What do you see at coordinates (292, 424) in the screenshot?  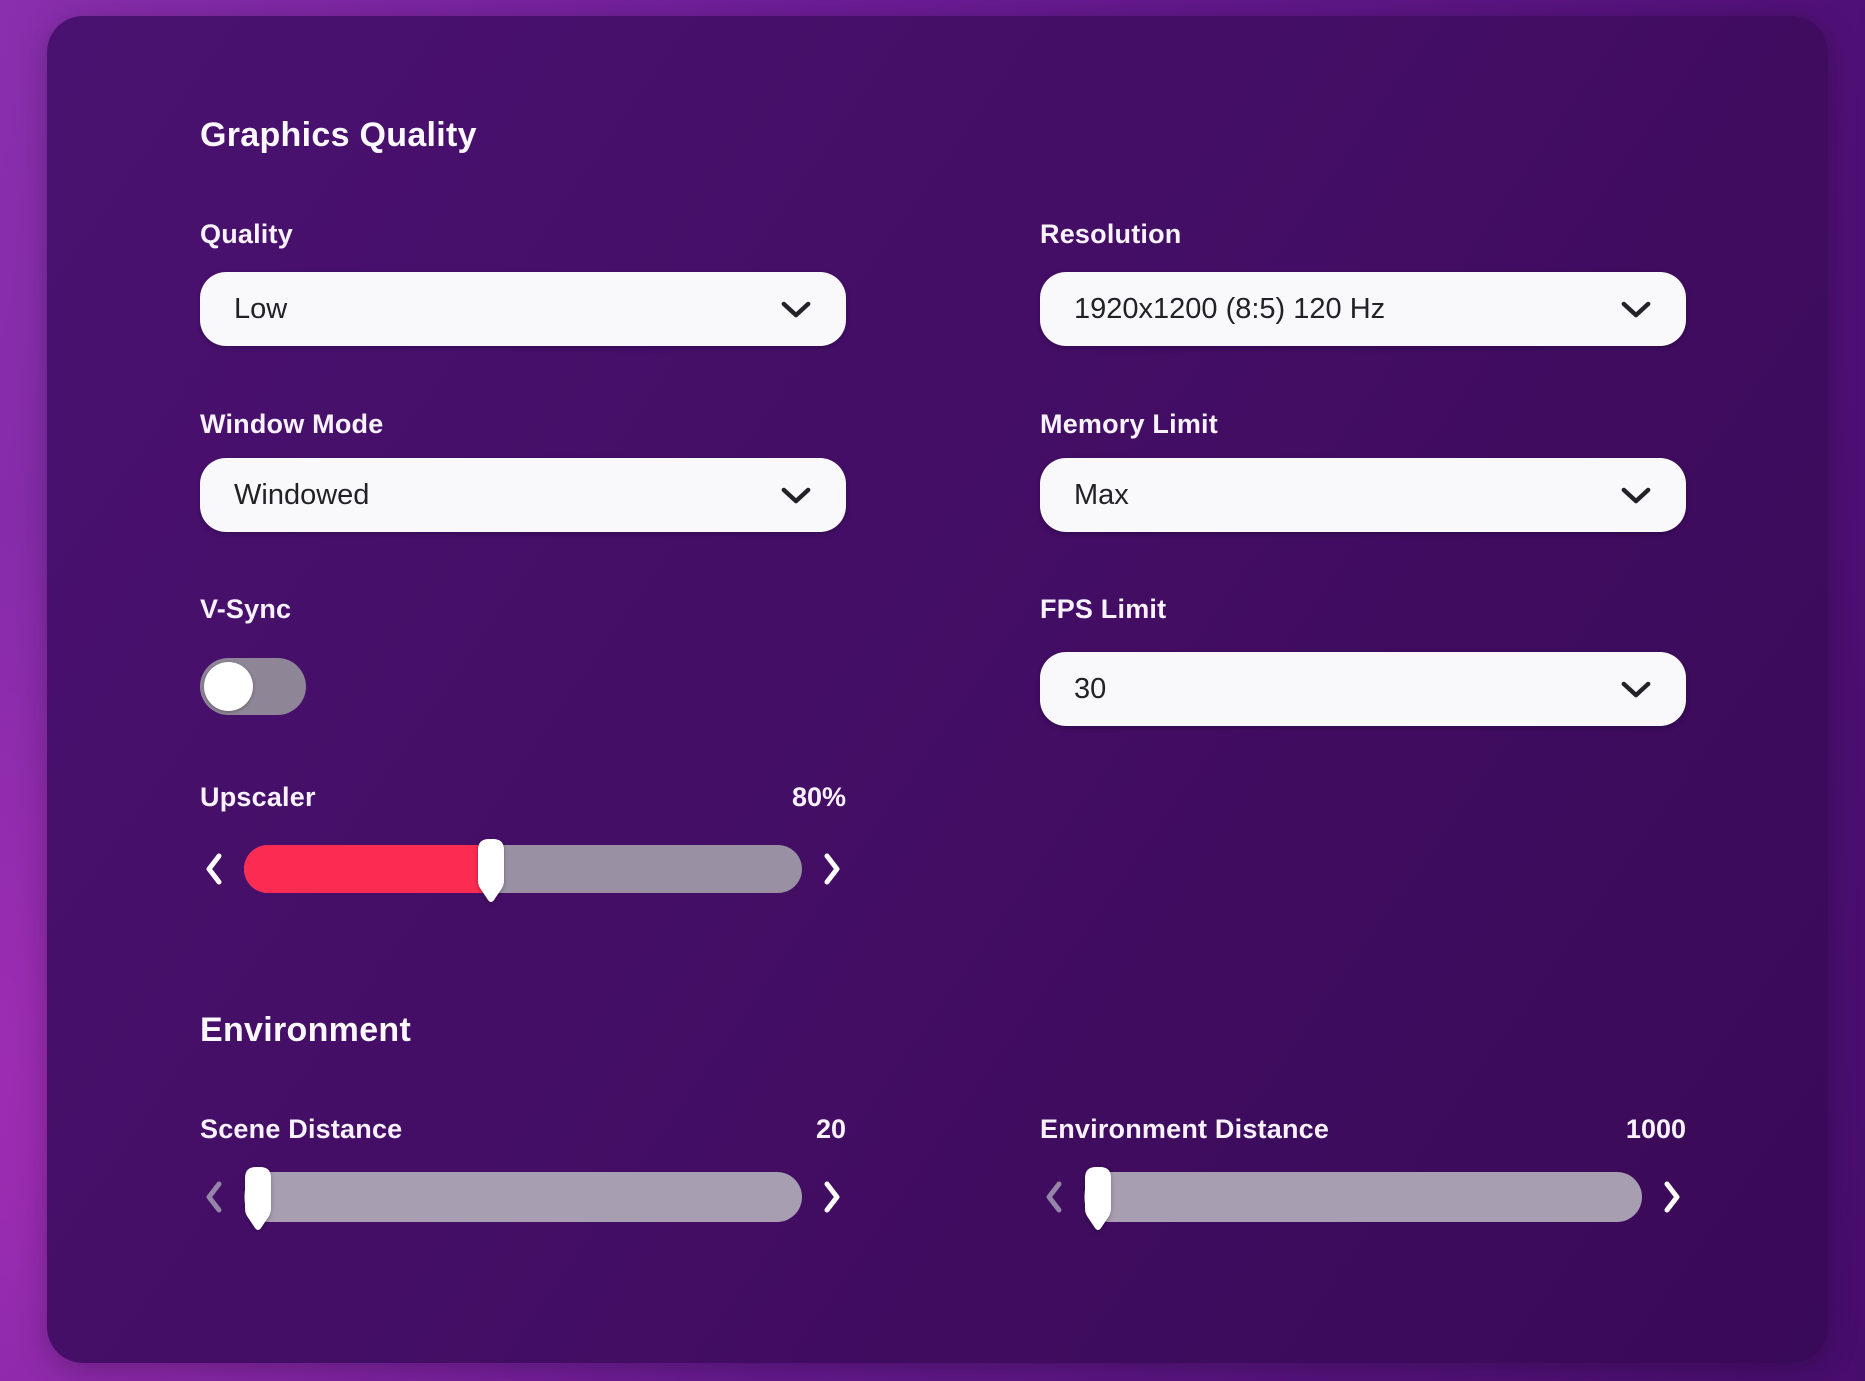 I see `window-mode-label: Window Mode` at bounding box center [292, 424].